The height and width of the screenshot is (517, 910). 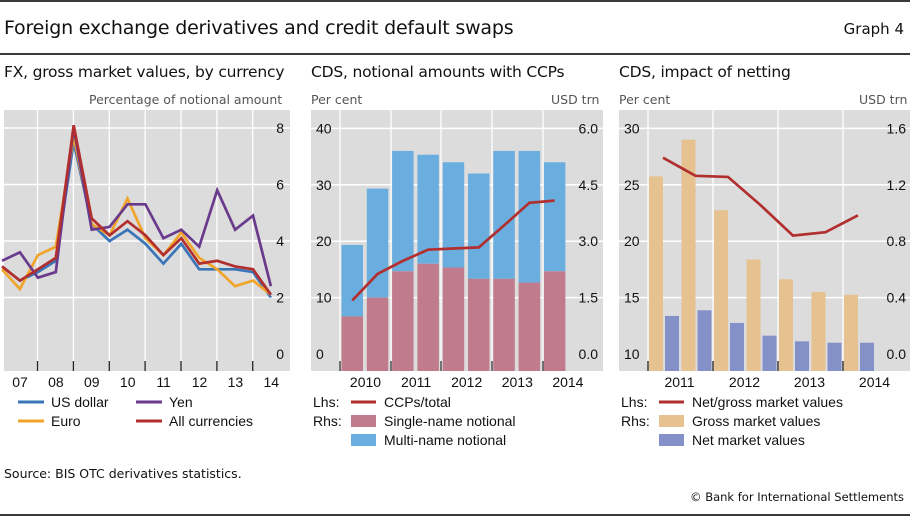 I want to click on unit-ccp-right: USD trn, so click(x=575, y=99).